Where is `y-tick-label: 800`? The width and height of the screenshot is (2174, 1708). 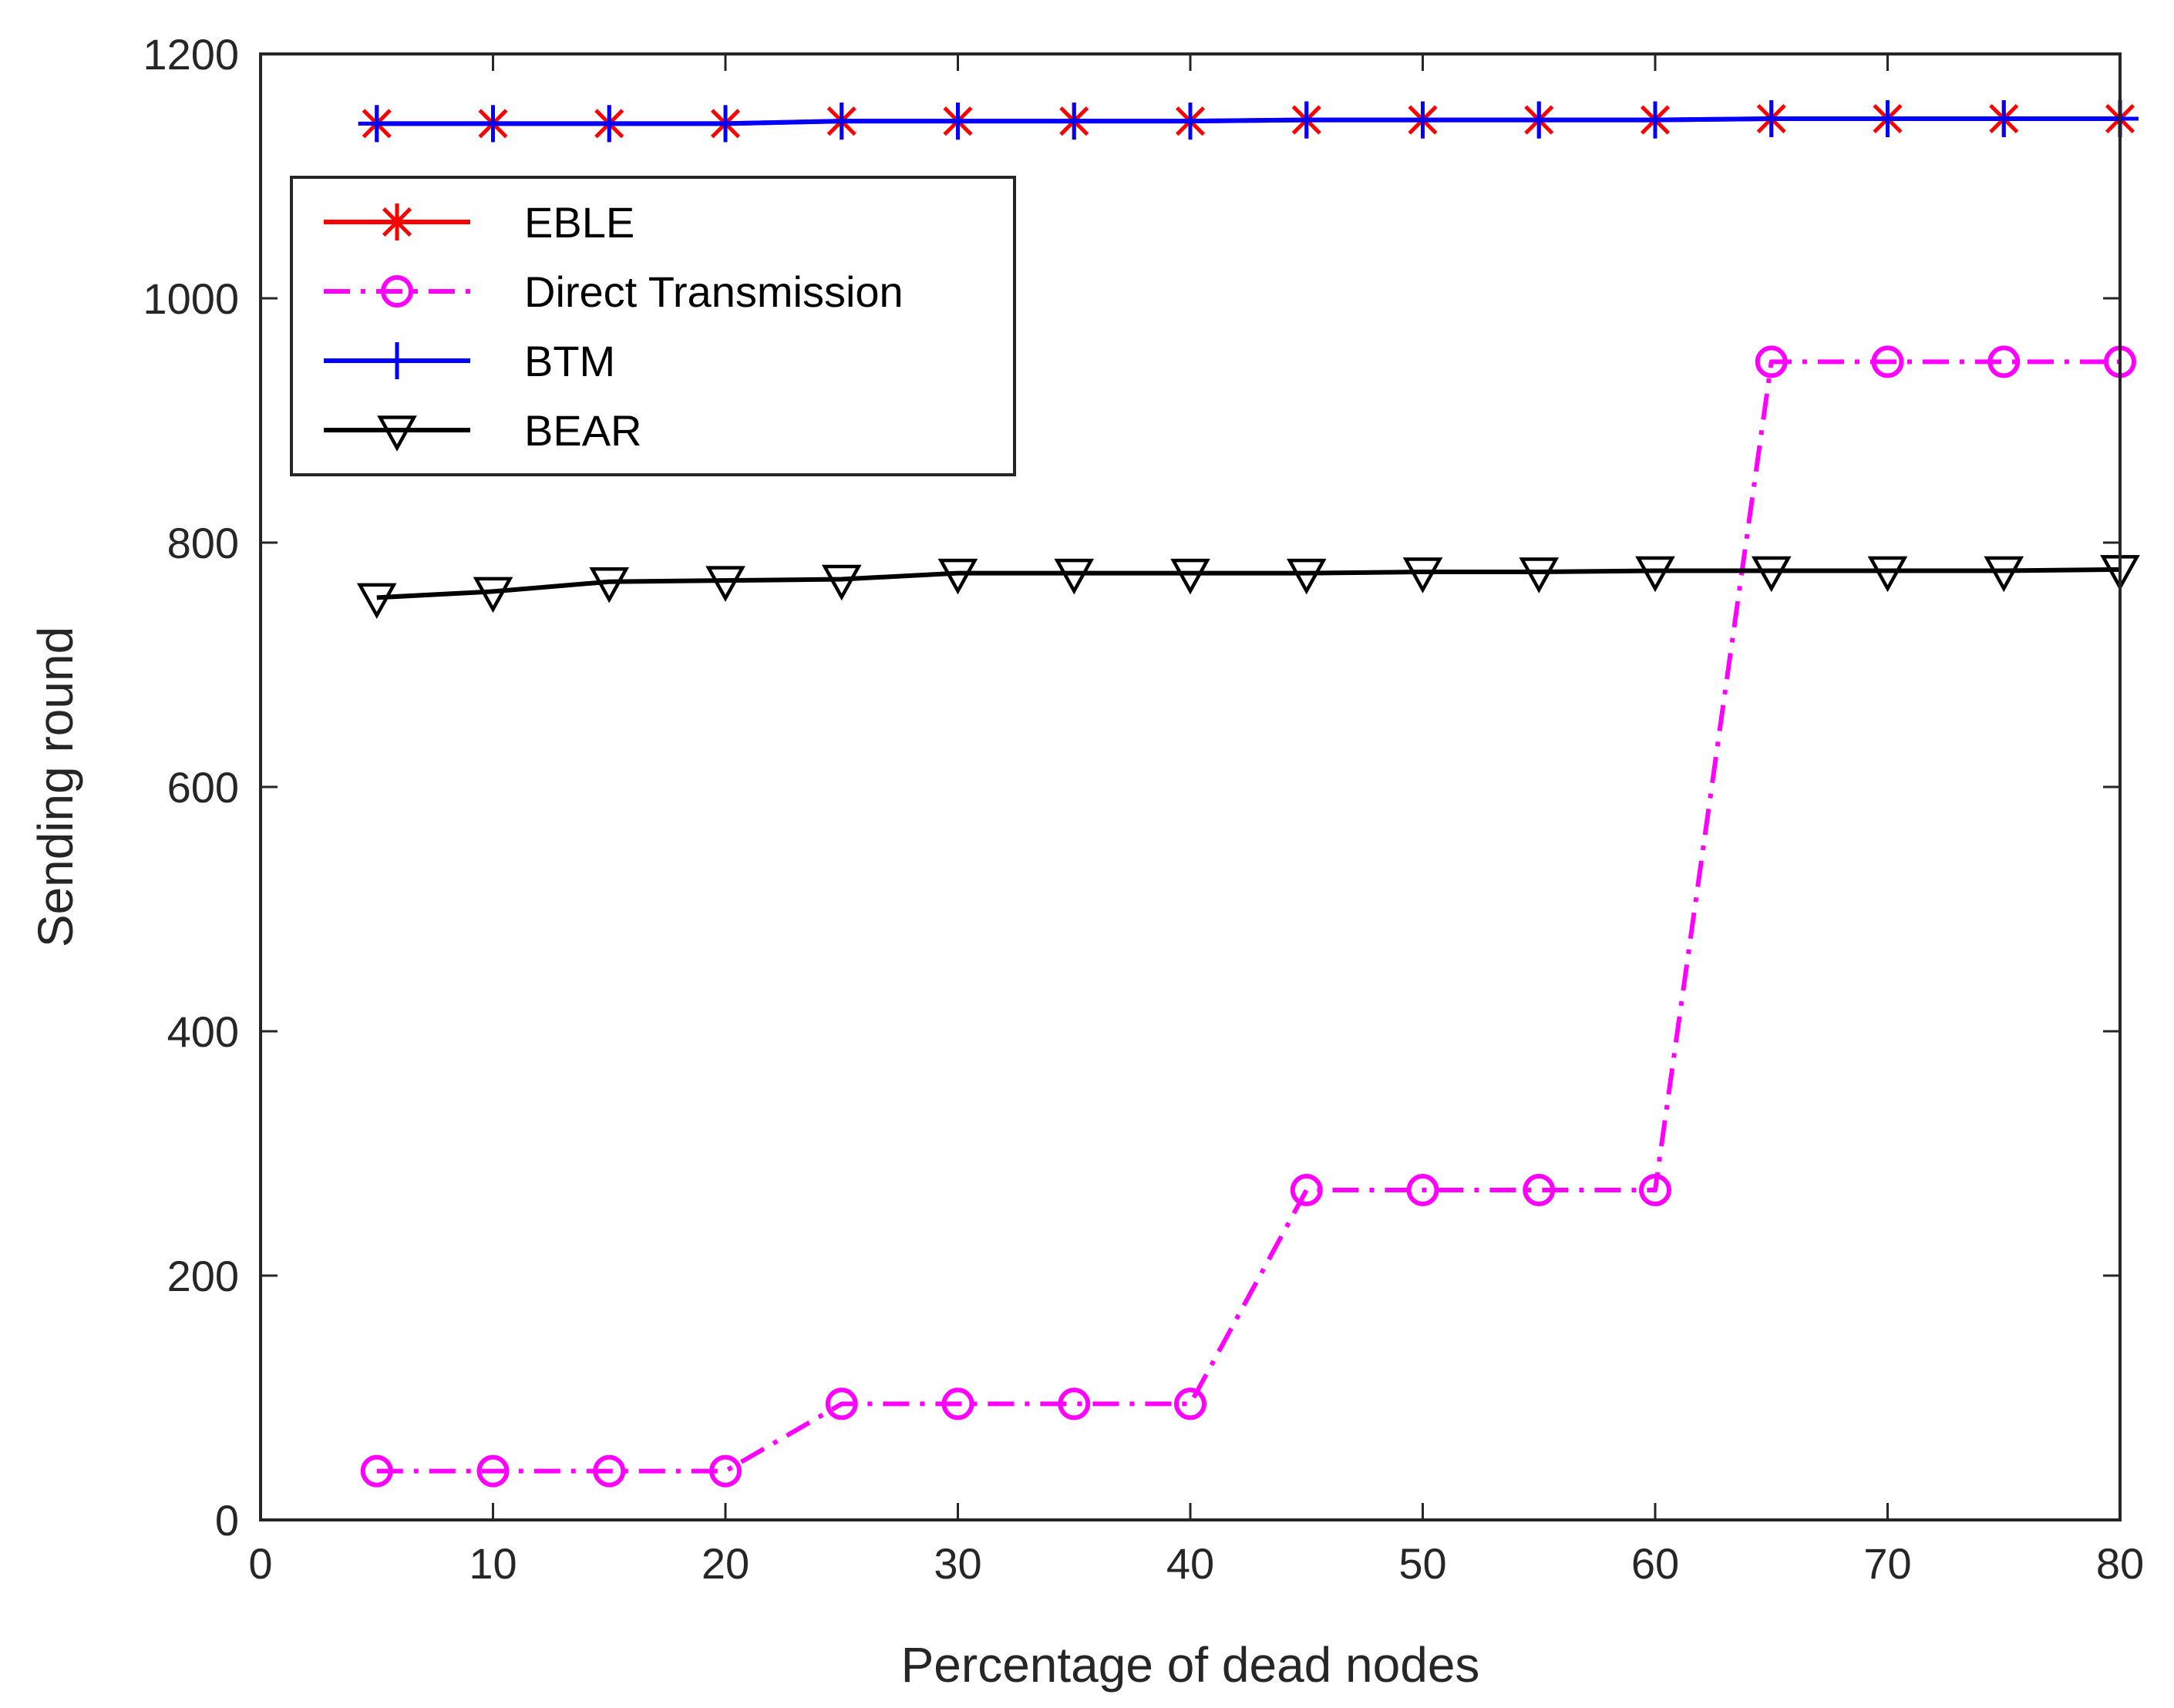 y-tick-label: 800 is located at coordinates (203, 543).